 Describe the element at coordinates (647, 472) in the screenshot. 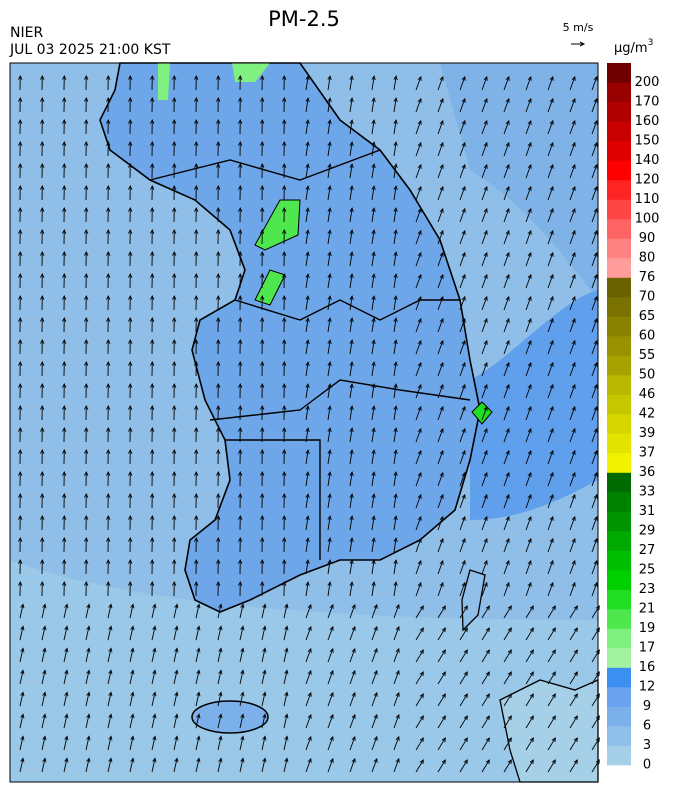

I see `colorbar-label: 36` at that location.